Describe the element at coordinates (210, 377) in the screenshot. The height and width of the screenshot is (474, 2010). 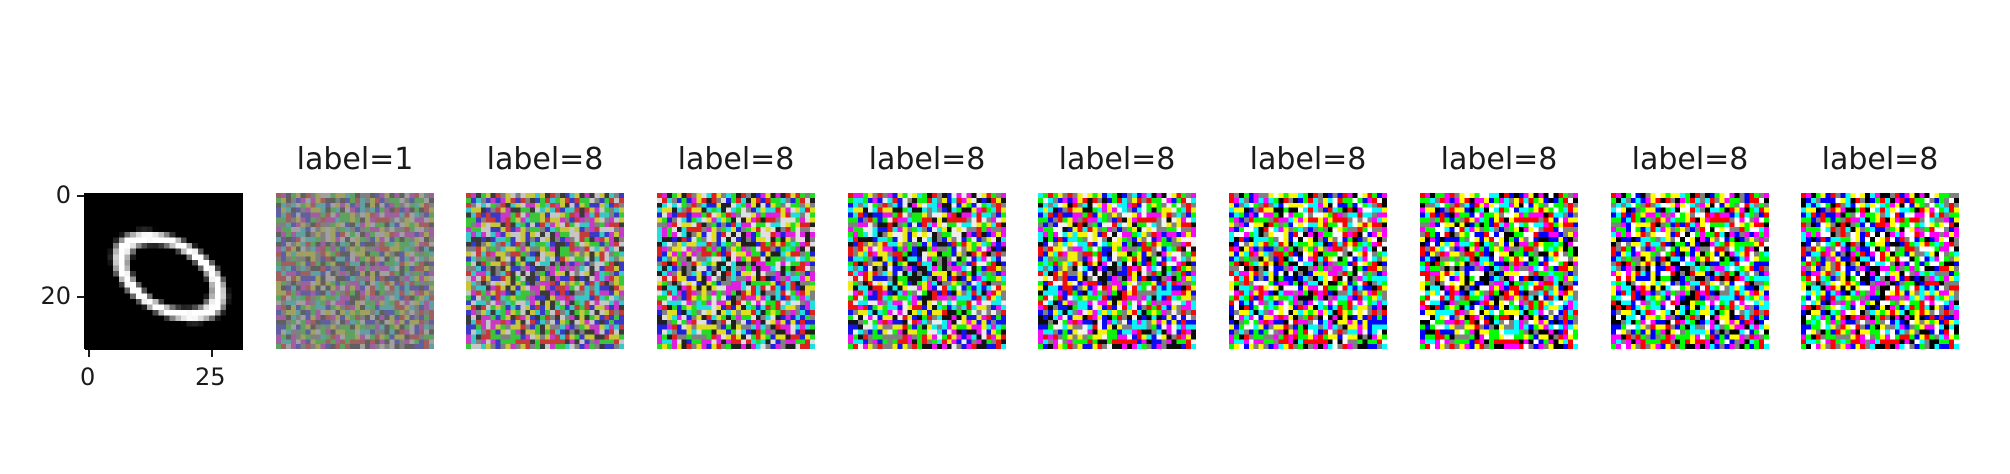
I see `x-tick-label: 25` at that location.